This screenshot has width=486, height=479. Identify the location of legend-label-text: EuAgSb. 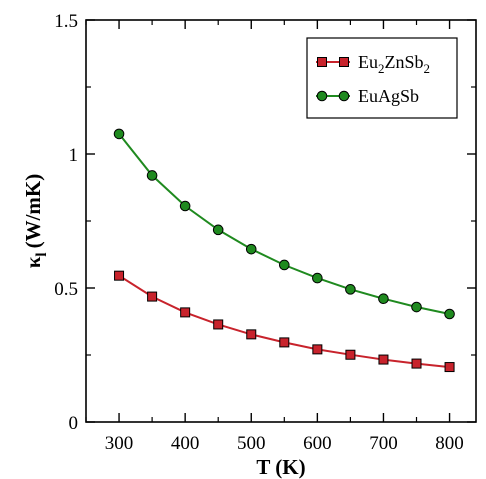
(388, 96).